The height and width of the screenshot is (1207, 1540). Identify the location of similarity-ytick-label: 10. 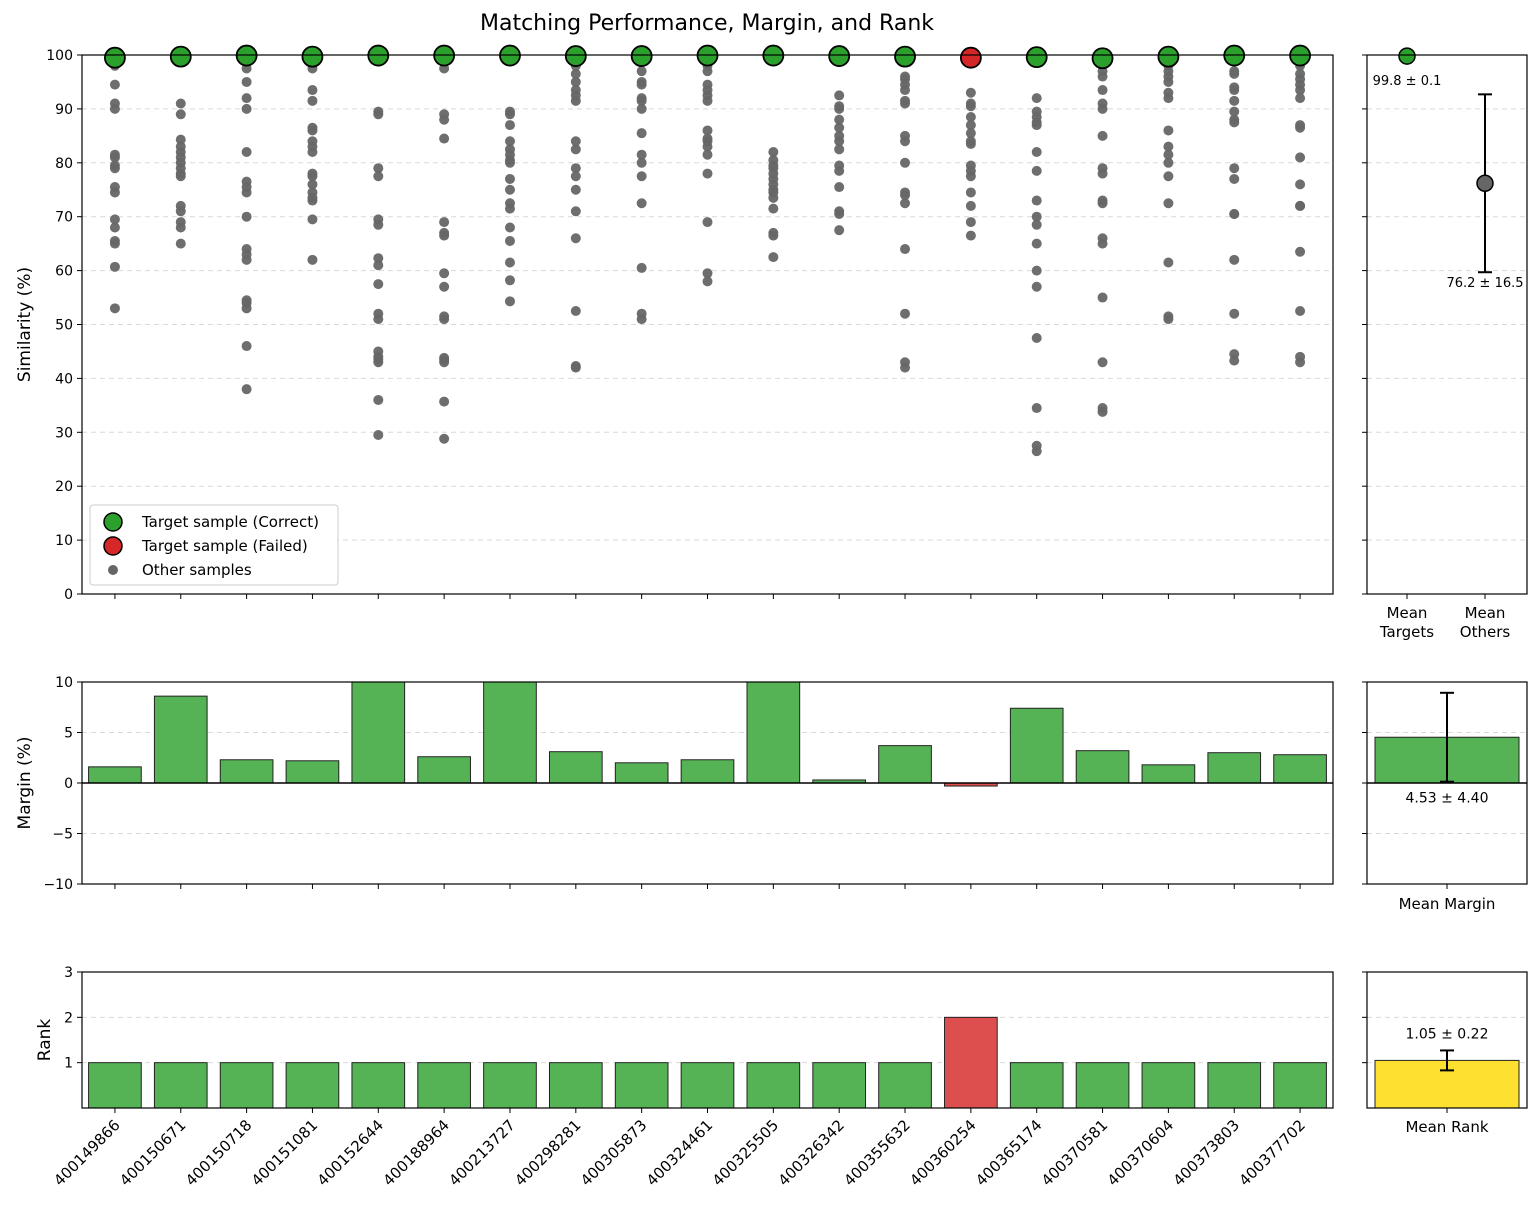
(64, 541).